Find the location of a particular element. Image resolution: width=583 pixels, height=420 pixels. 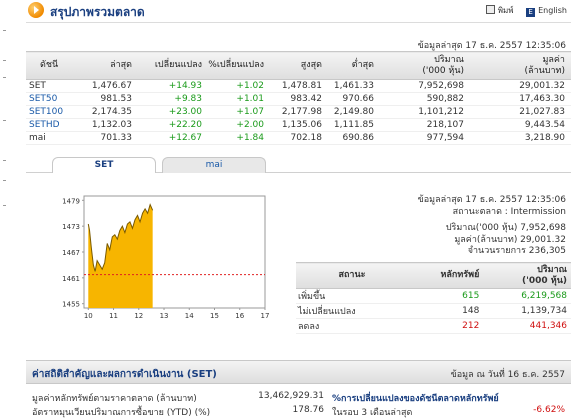

cell-low: 1,111.85 is located at coordinates (354, 125).